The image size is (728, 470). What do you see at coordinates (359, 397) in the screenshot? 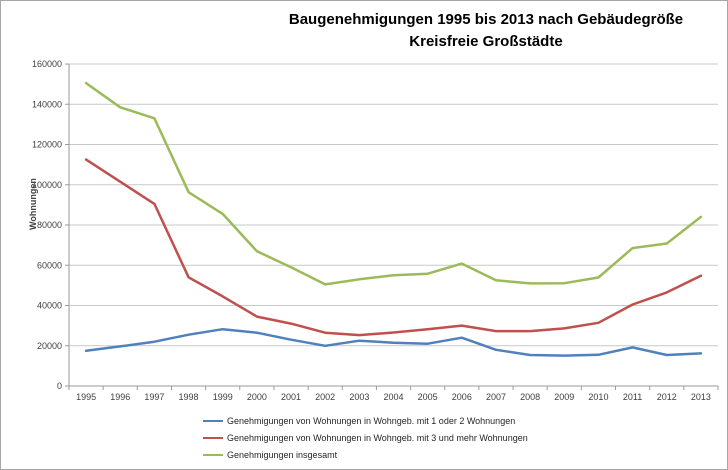
I see `x-tick-label: 2003` at bounding box center [359, 397].